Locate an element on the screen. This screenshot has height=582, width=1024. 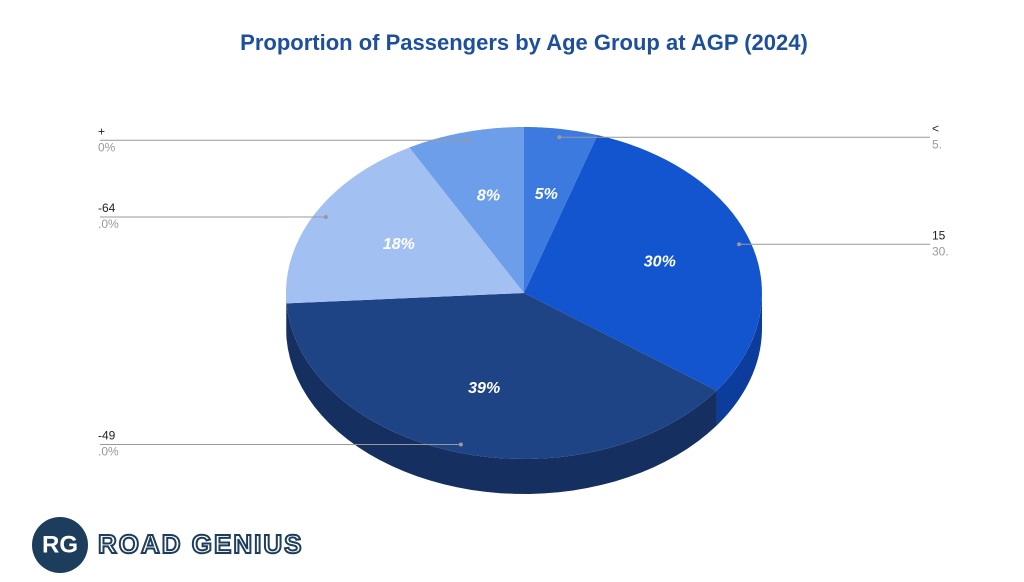
callout-value: 30. is located at coordinates (940, 251).